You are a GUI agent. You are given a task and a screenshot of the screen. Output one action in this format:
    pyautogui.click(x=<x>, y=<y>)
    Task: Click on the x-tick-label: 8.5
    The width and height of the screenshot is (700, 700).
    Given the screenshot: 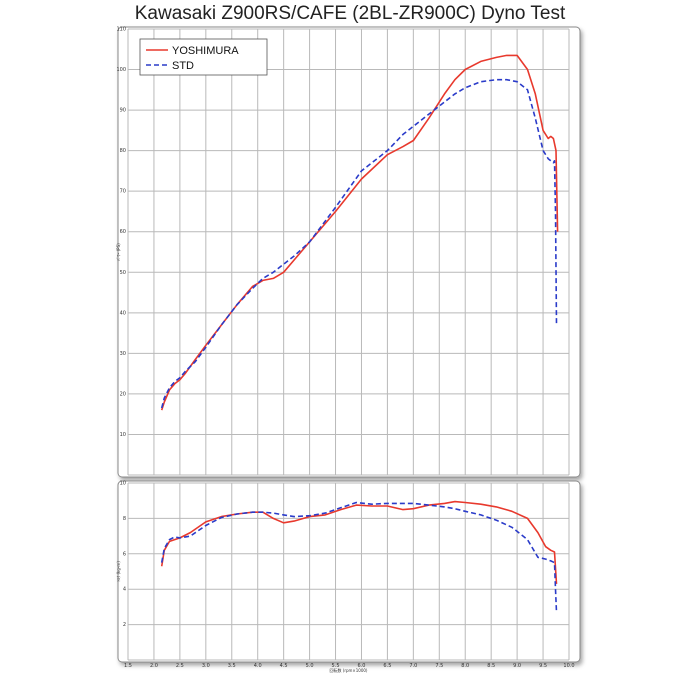 What is the action you would take?
    pyautogui.click(x=491, y=666)
    